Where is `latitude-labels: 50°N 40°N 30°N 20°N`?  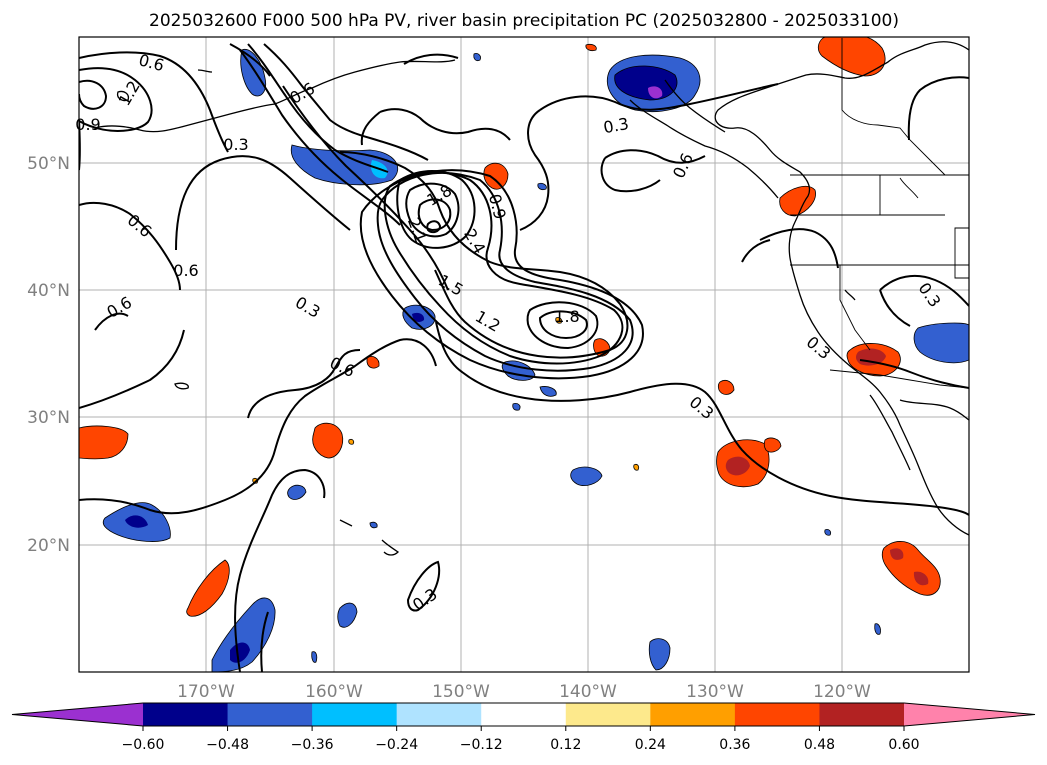 latitude-labels: 50°N 40°N 30°N 20°N is located at coordinates (48, 355).